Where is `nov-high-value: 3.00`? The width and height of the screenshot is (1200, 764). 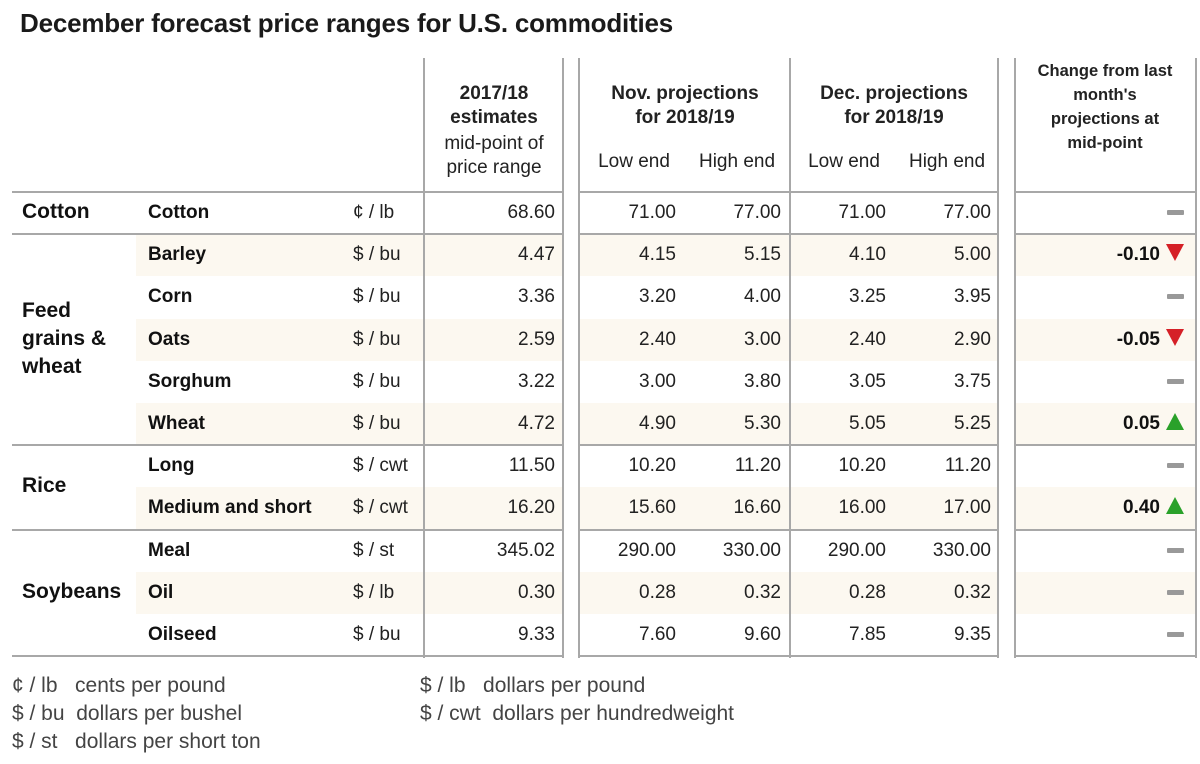 nov-high-value: 3.00 is located at coordinates (762, 339).